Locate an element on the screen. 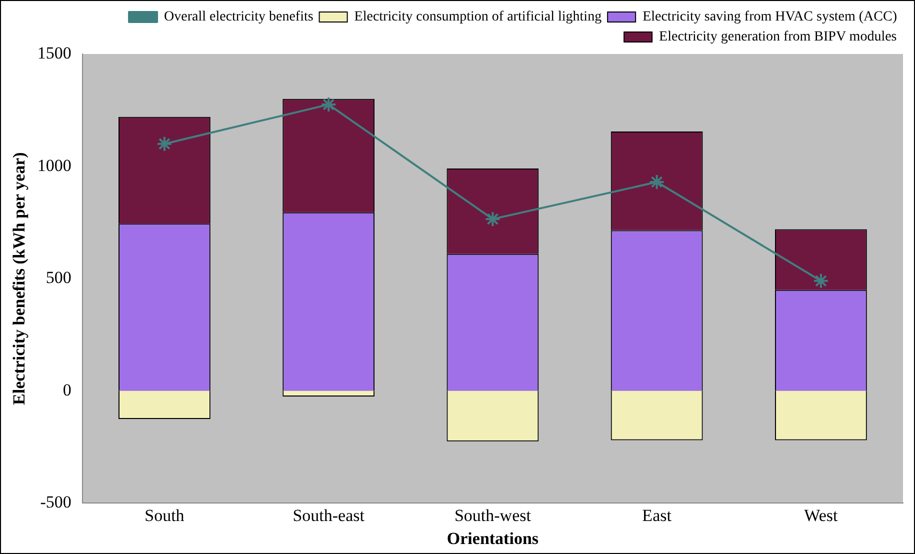 The height and width of the screenshot is (554, 915). legend-label: Overall electricity benefits is located at coordinates (239, 17).